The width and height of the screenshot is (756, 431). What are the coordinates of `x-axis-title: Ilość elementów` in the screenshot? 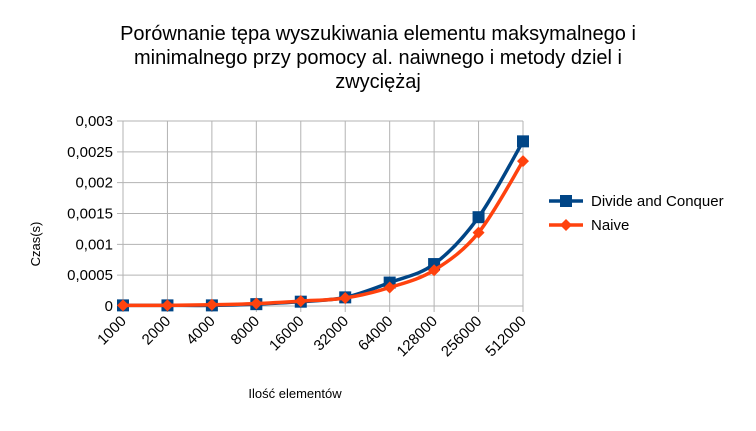 It's located at (295, 393).